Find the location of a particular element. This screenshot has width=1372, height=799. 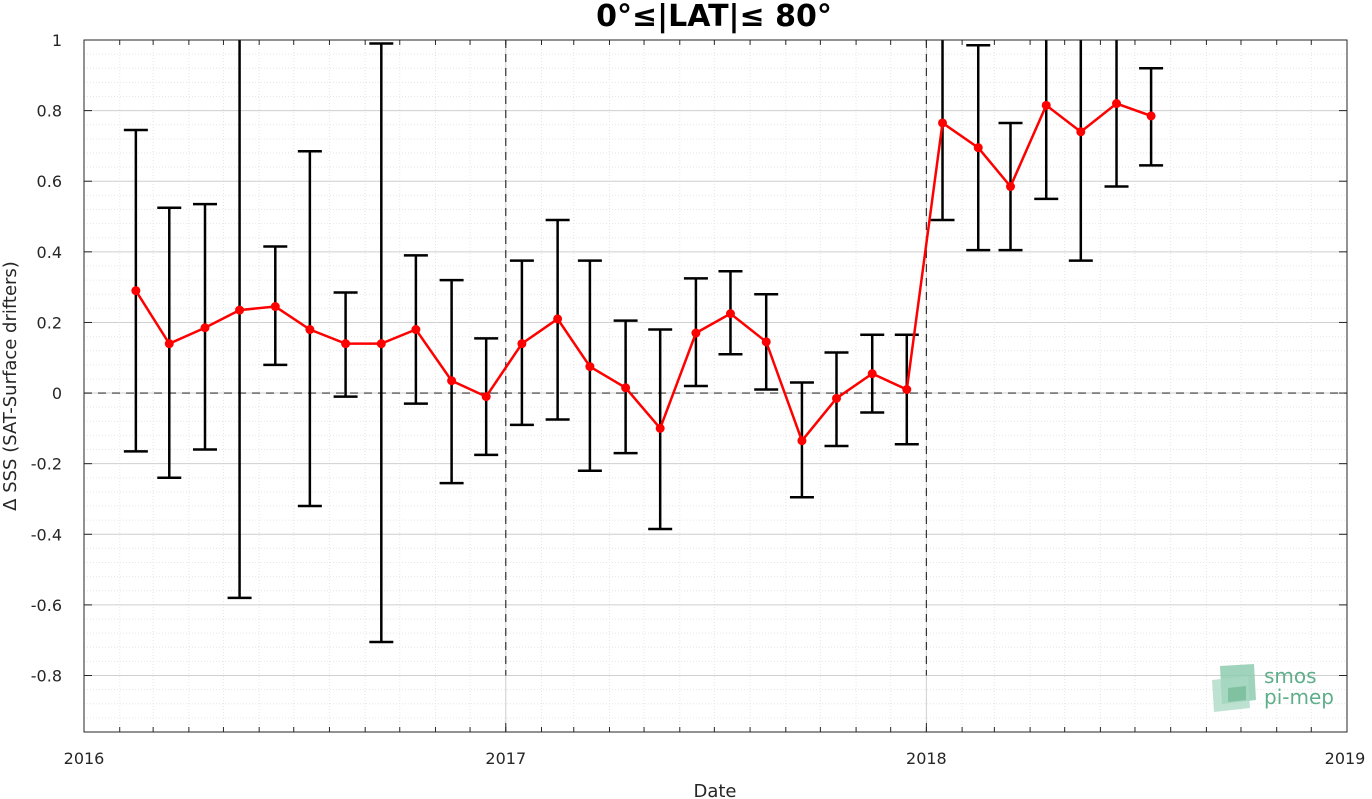

y-tick-label: 0.6 is located at coordinates (49, 181).